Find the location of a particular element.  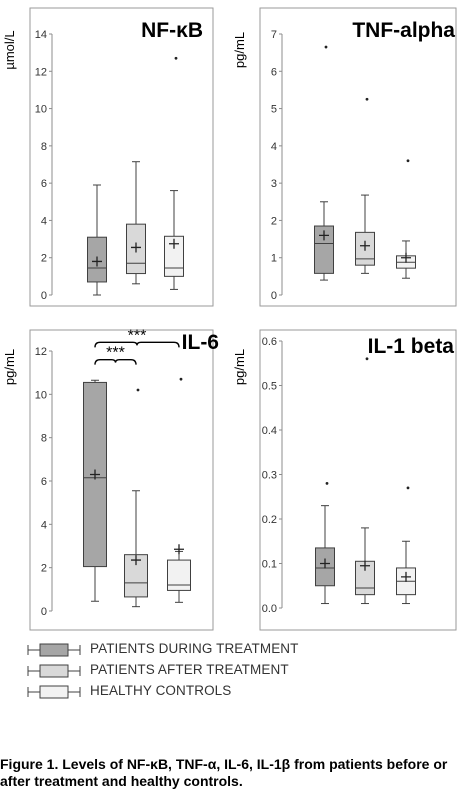

chart-title-il6: IL-6 is located at coordinates (200, 342).